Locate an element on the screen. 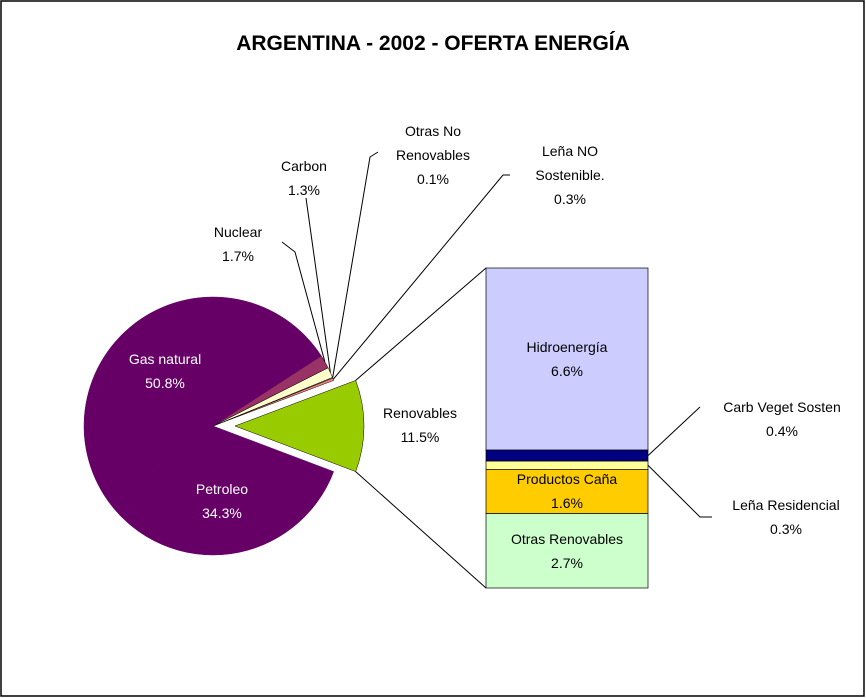 The height and width of the screenshot is (698, 866). label-text: Gas natural is located at coordinates (165, 359).